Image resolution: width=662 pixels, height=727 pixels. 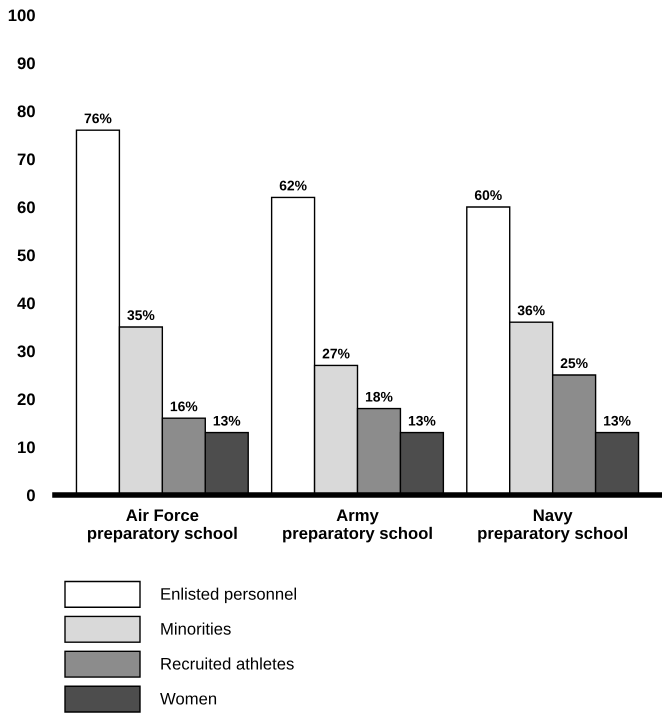 What do you see at coordinates (162, 525) in the screenshot?
I see `x-tick-label: Air Force preparatory school` at bounding box center [162, 525].